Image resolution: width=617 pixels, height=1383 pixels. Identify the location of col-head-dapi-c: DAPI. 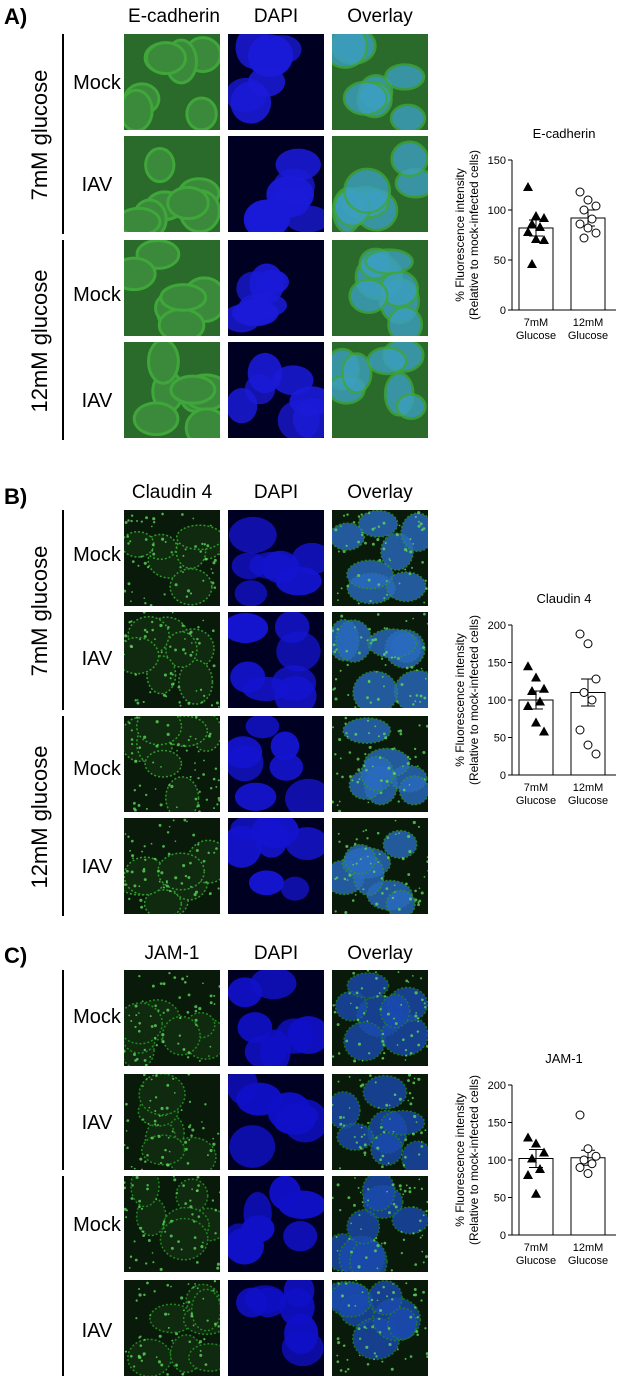
(276, 953).